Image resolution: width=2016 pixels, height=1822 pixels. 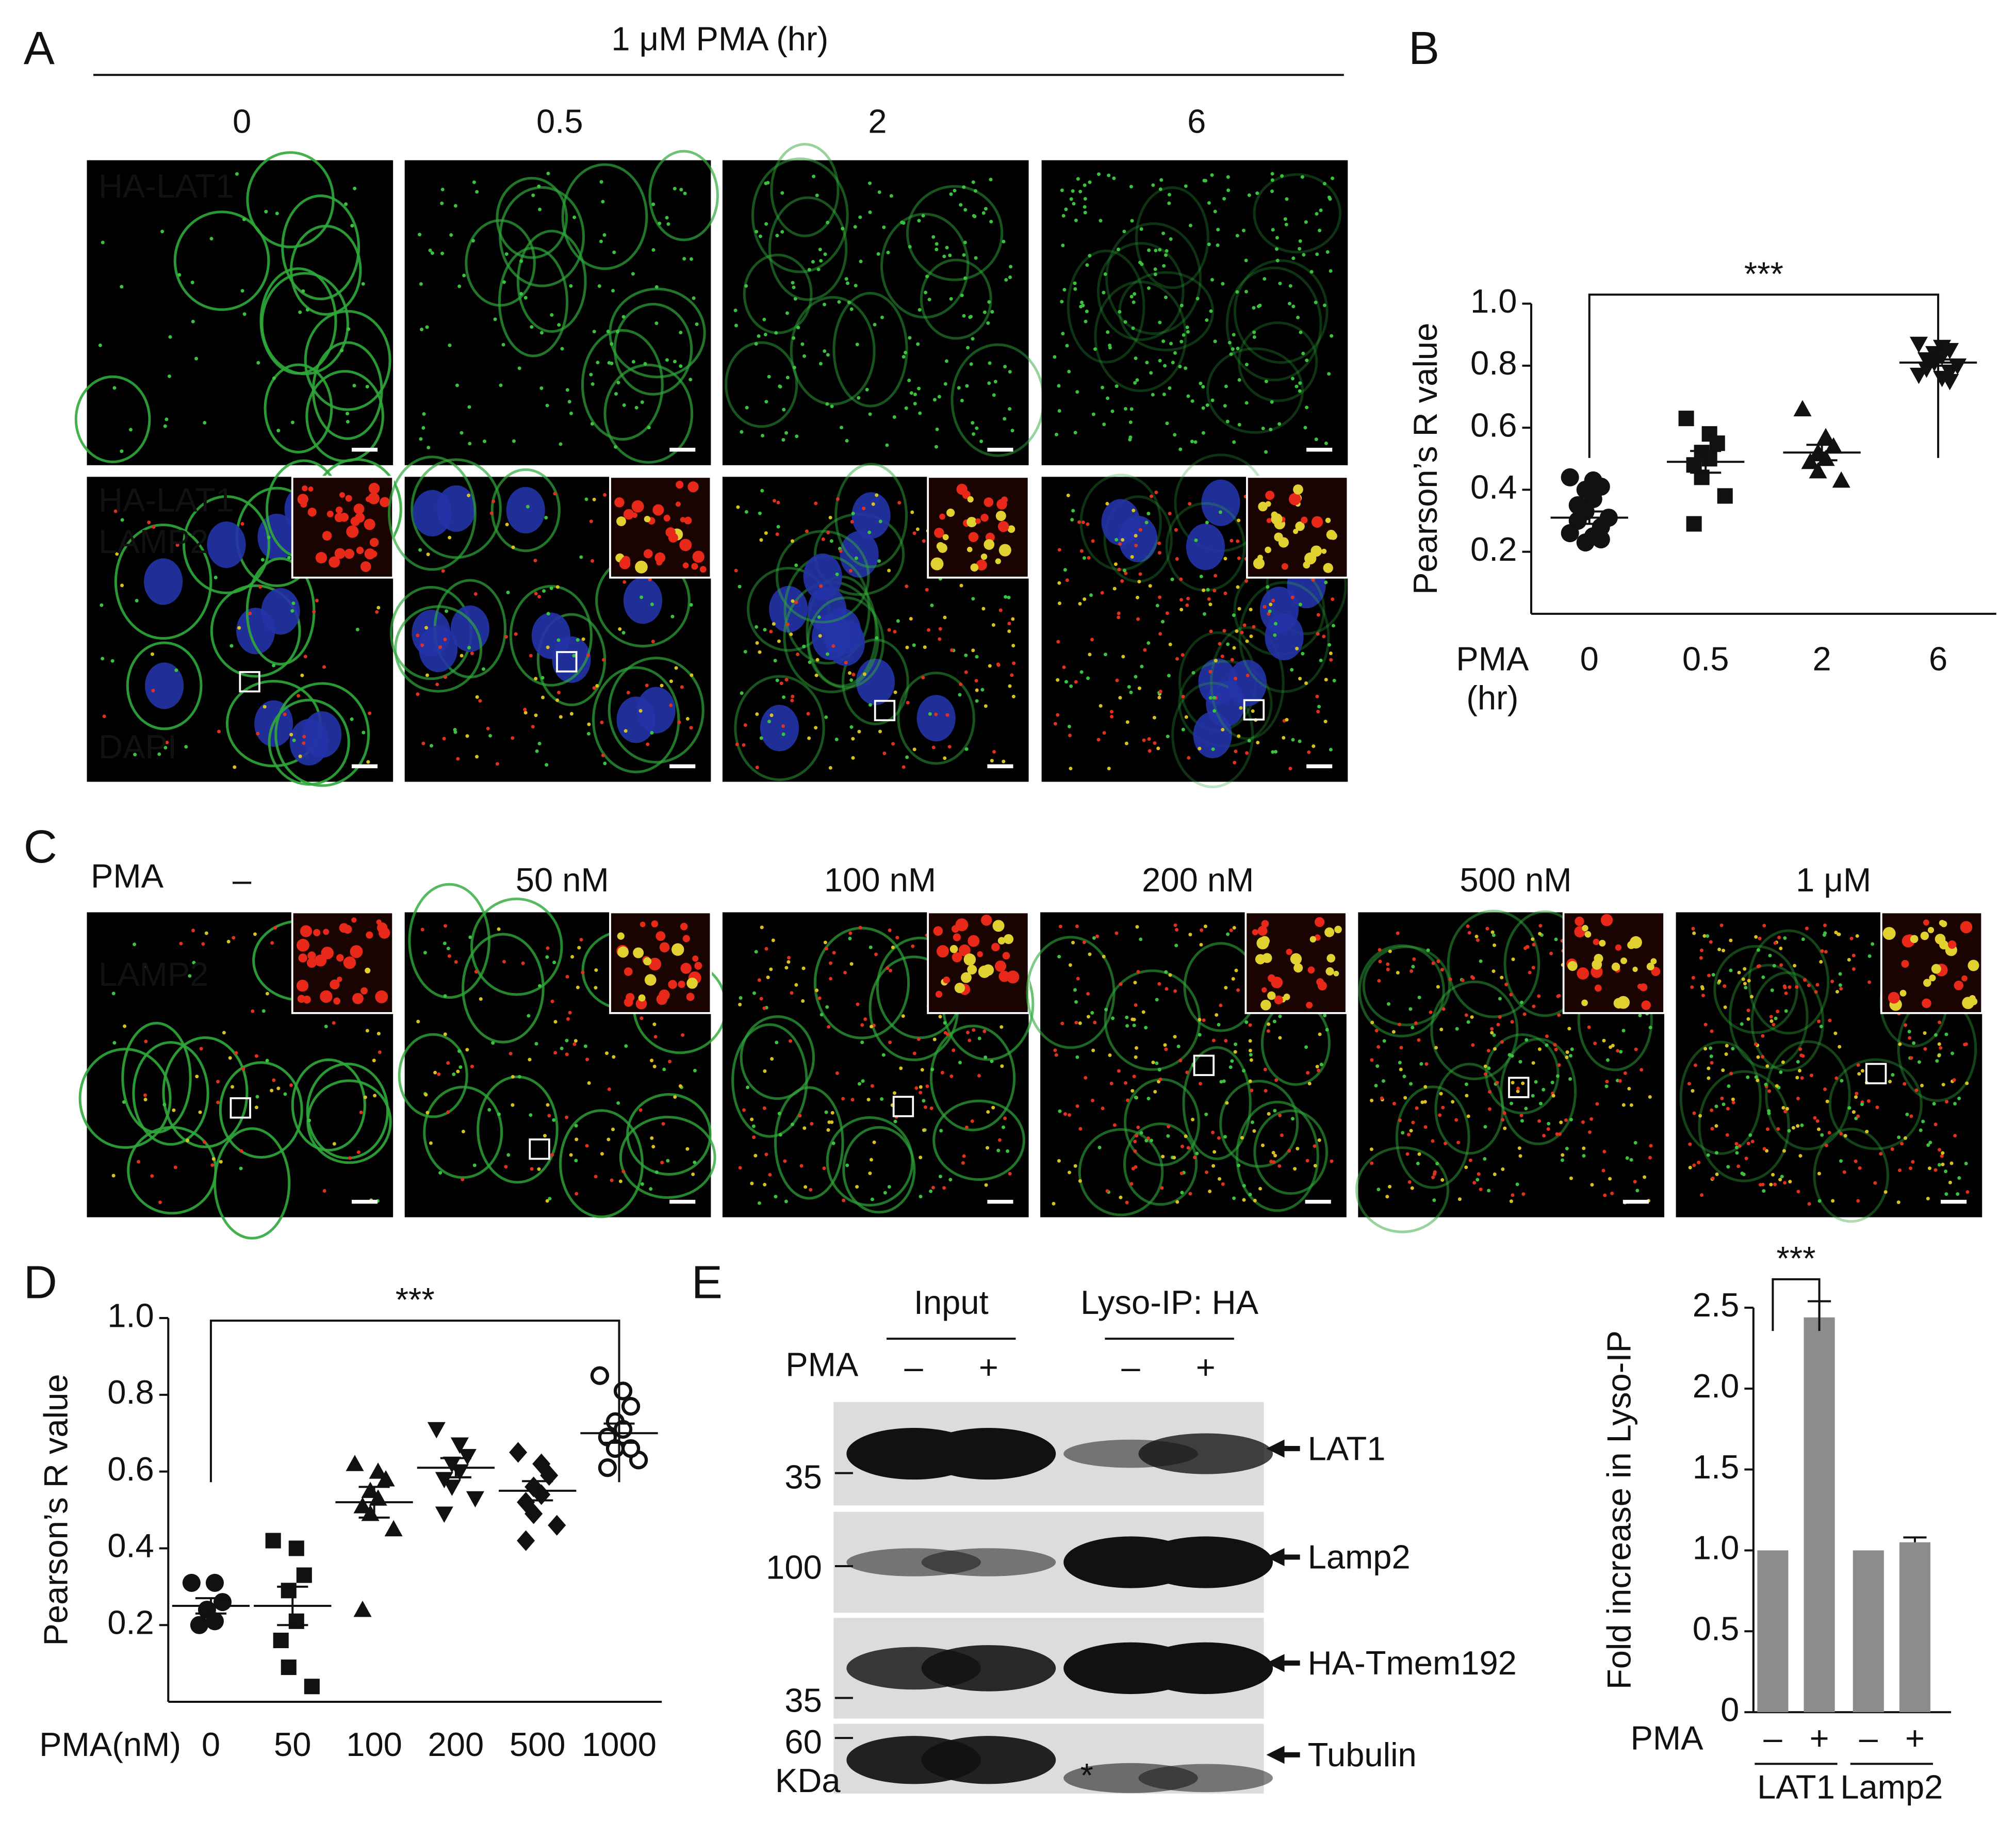 I want to click on nucleus, so click(x=1205, y=547).